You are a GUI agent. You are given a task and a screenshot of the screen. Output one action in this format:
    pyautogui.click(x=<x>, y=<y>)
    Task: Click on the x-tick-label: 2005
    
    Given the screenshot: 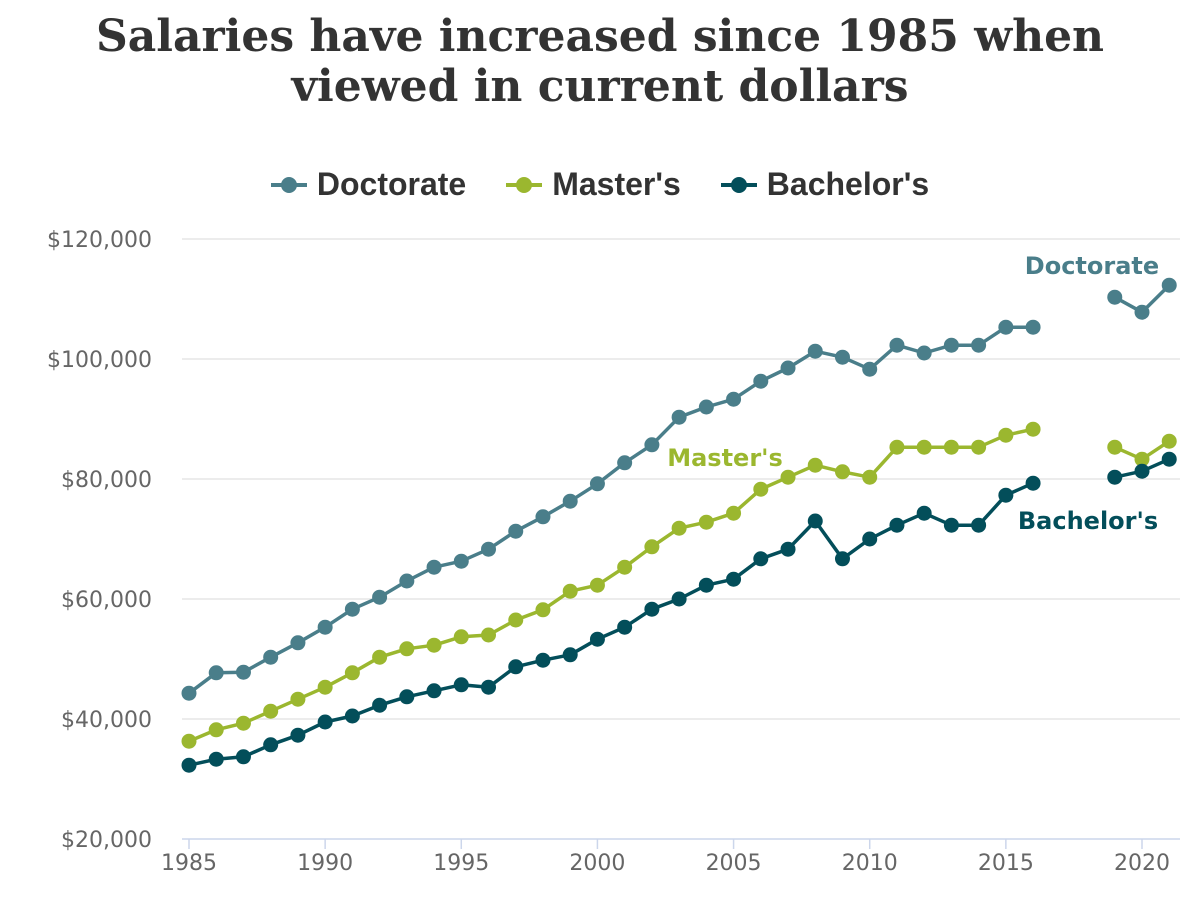 What is the action you would take?
    pyautogui.click(x=734, y=863)
    